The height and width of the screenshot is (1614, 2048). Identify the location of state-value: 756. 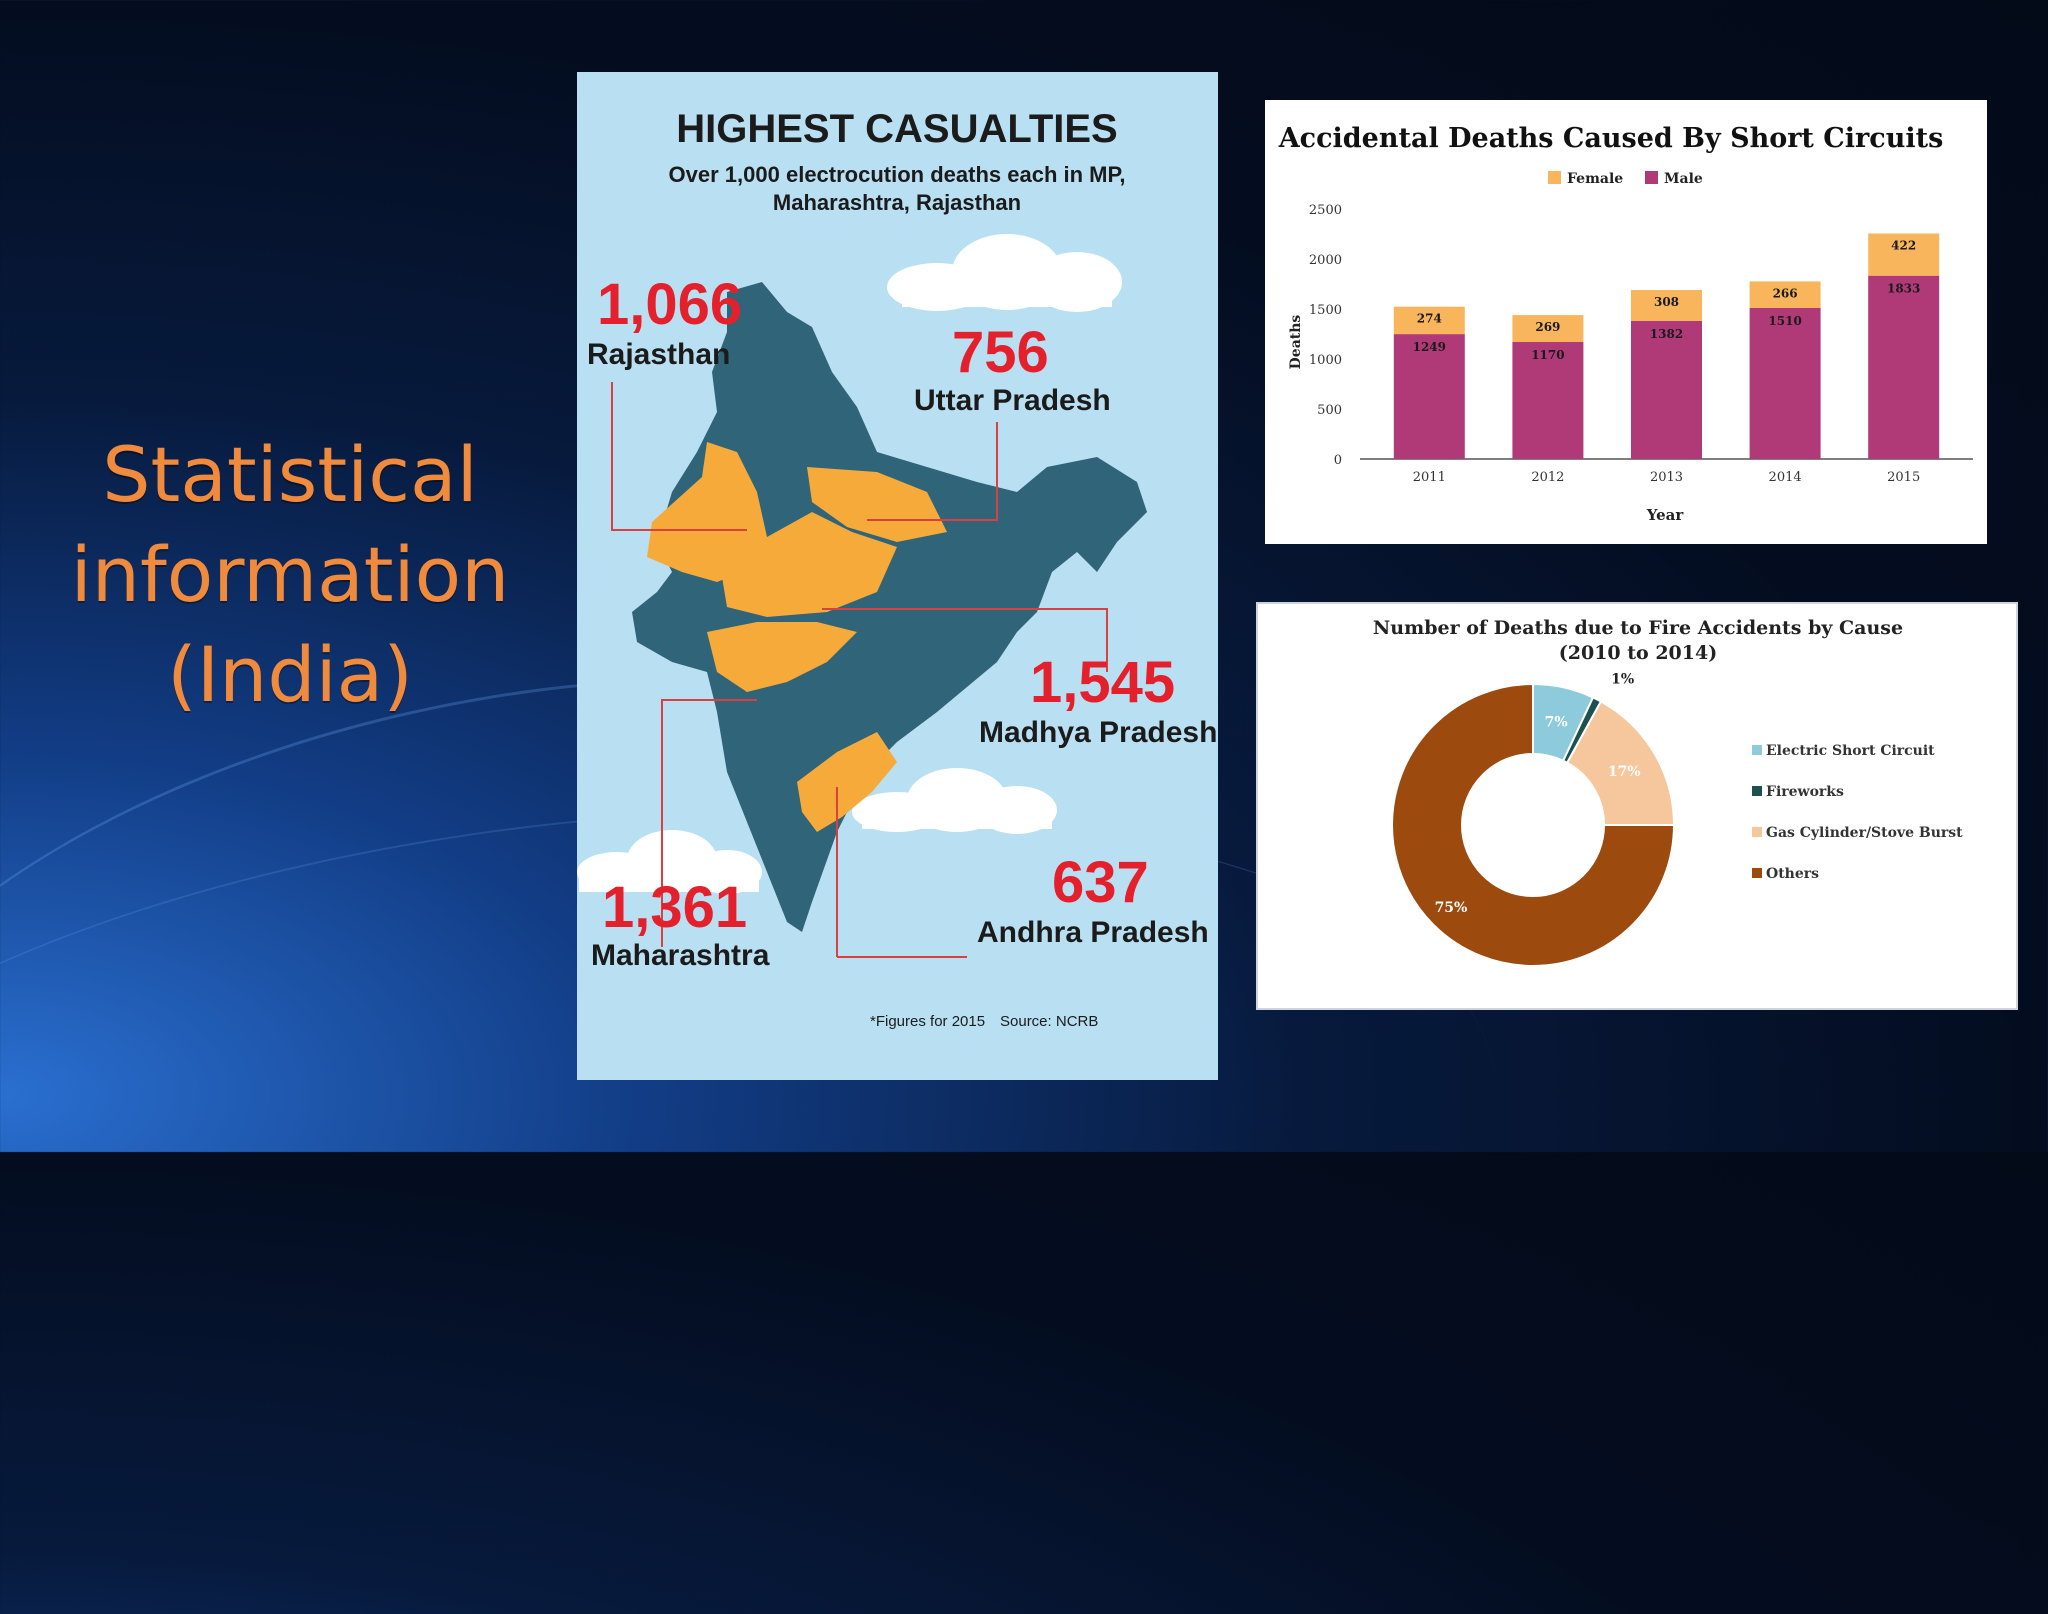
(1000, 352).